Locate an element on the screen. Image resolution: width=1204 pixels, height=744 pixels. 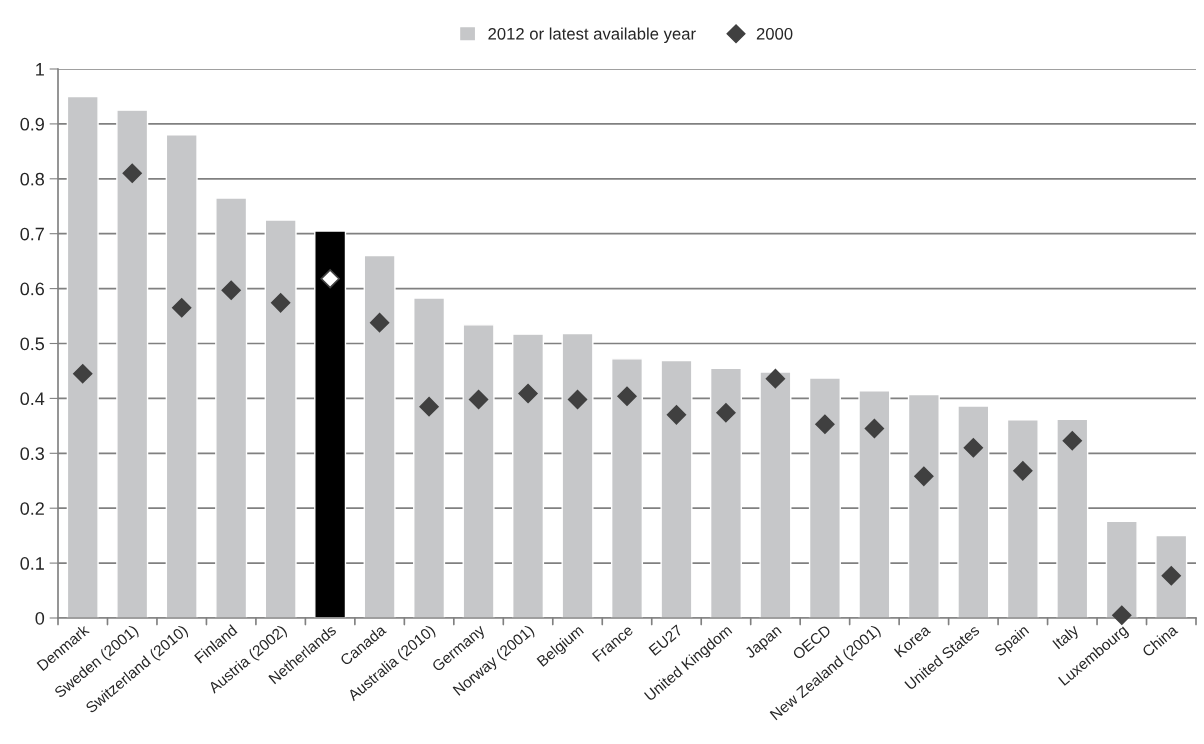
y-tick-label: 0.9 is located at coordinates (32, 124).